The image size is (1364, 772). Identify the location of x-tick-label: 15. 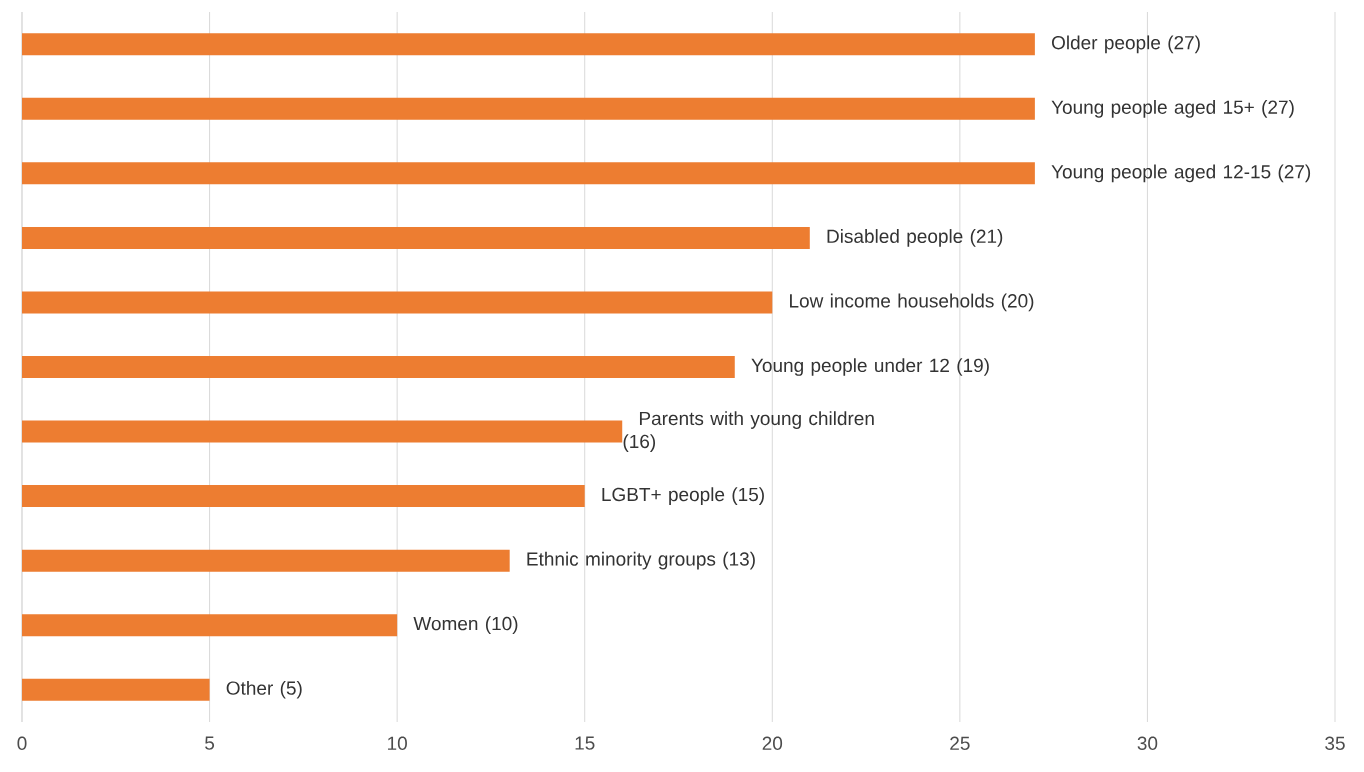
(585, 743).